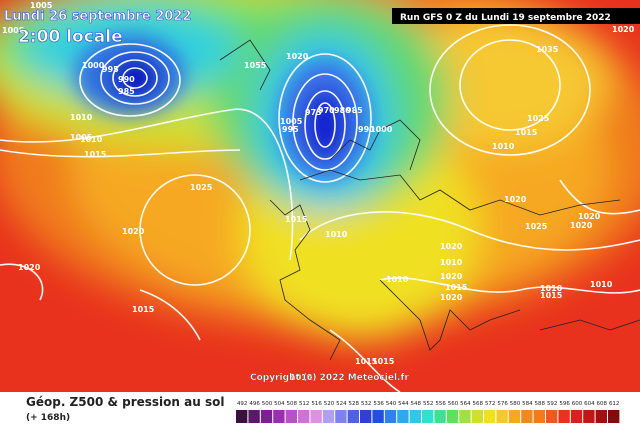 This screenshot has width=640, height=427. Describe the element at coordinates (201, 187) in the screenshot. I see `isobar-label: 1025` at that location.